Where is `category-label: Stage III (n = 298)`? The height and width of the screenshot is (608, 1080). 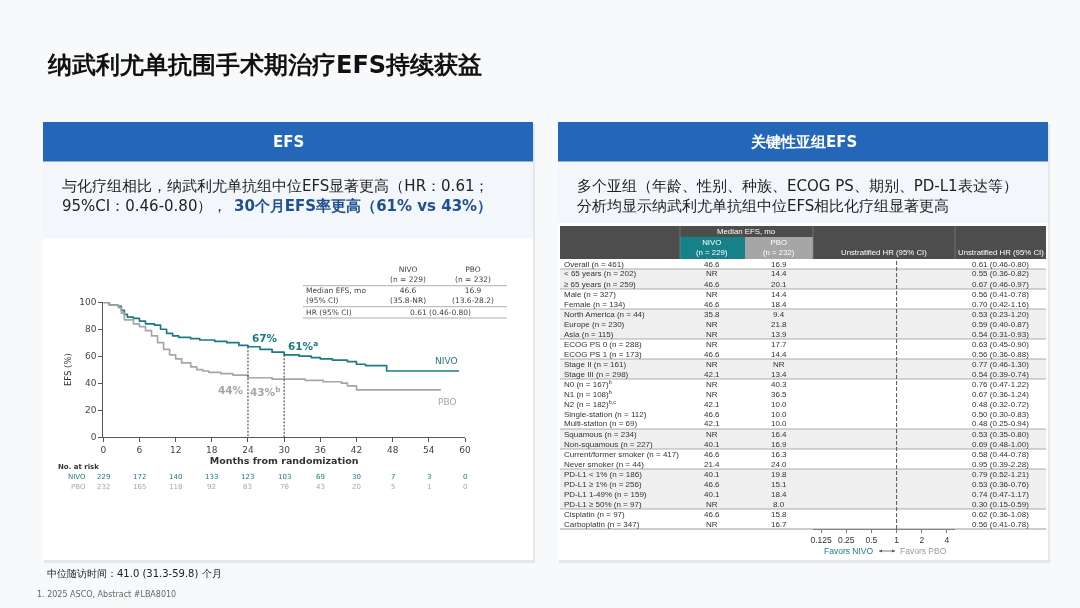
category-label: Stage III (n = 298) is located at coordinates (596, 374).